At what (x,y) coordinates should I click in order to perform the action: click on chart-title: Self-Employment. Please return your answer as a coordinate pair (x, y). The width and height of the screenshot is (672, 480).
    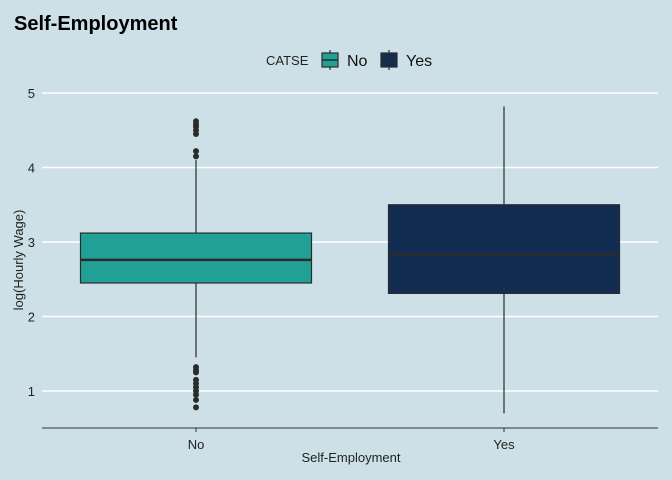
    Looking at the image, I should click on (96, 24).